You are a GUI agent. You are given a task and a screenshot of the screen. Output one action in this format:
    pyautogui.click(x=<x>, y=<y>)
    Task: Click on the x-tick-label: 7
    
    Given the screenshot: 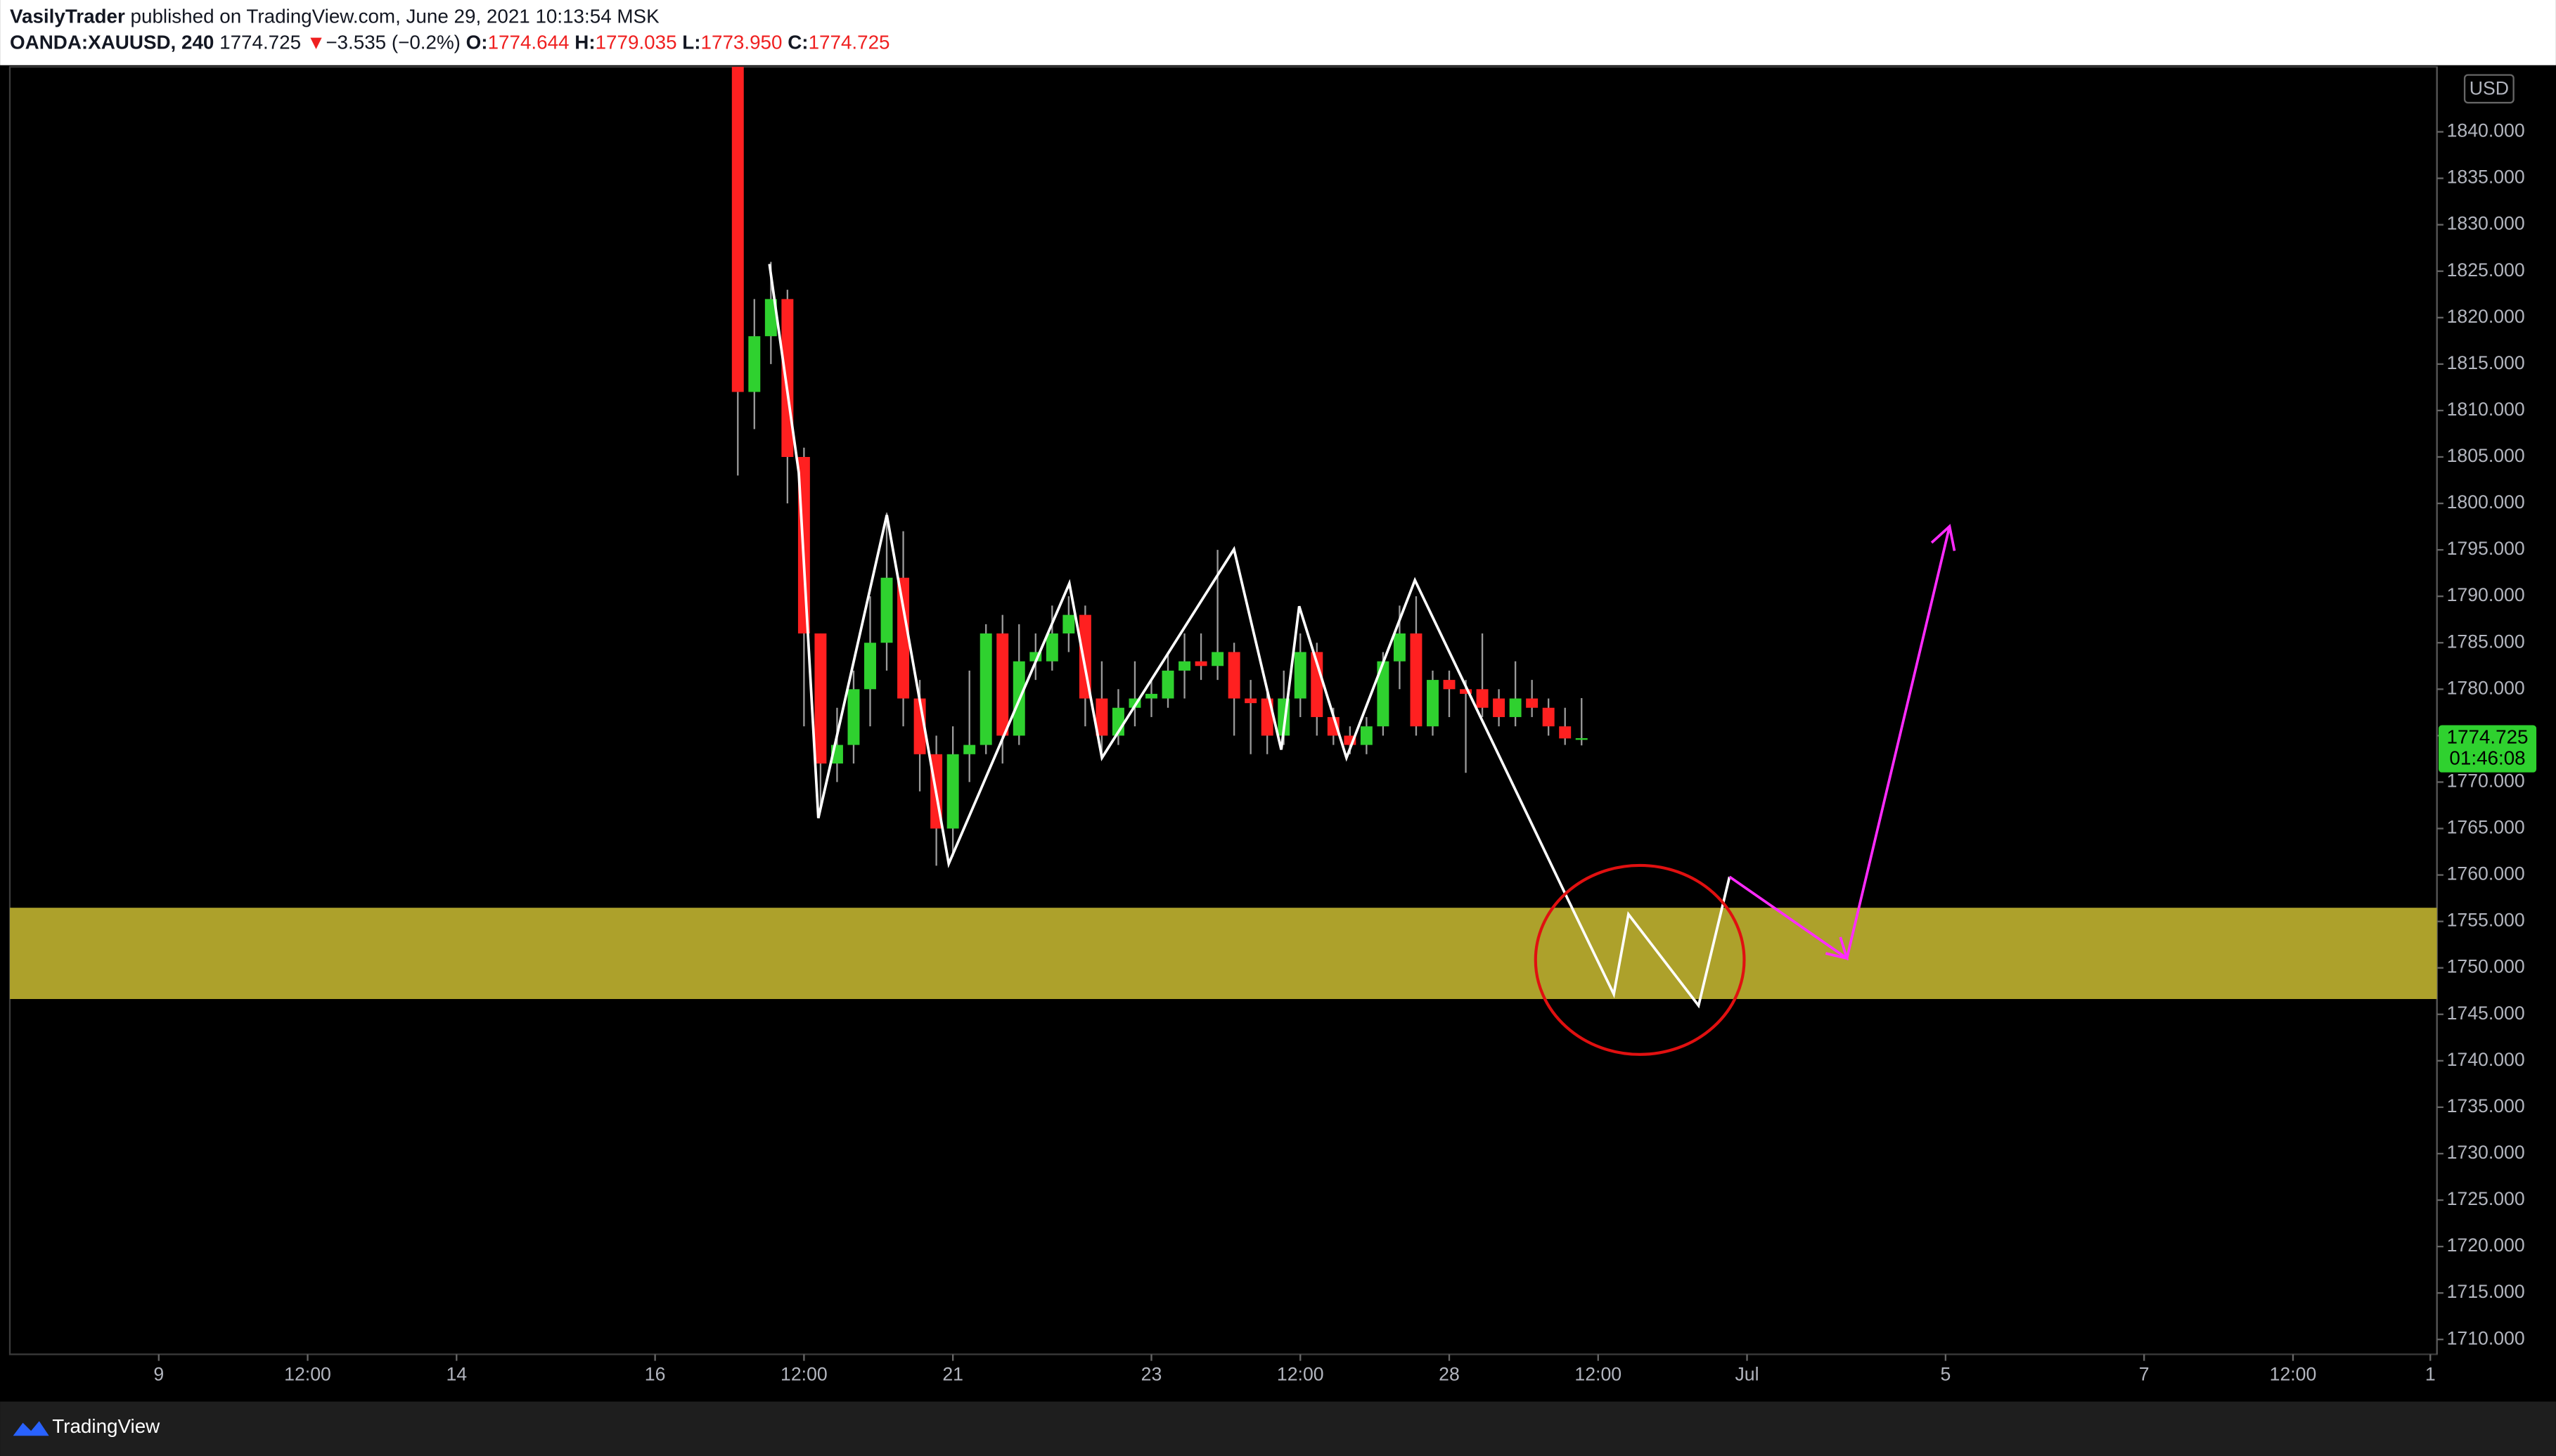 What is the action you would take?
    pyautogui.click(x=2144, y=1374)
    